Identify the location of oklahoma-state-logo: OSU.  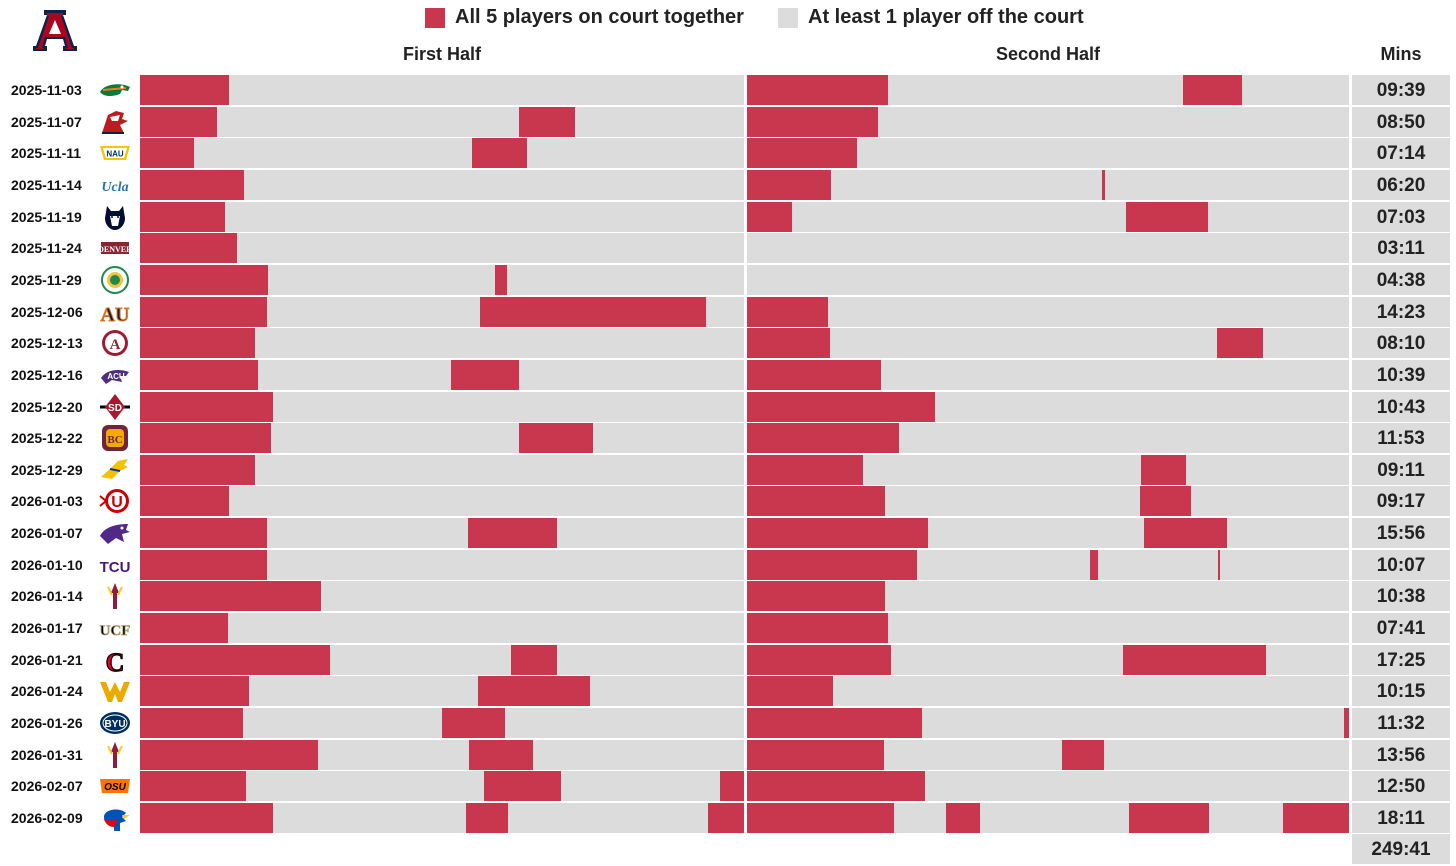
(115, 786).